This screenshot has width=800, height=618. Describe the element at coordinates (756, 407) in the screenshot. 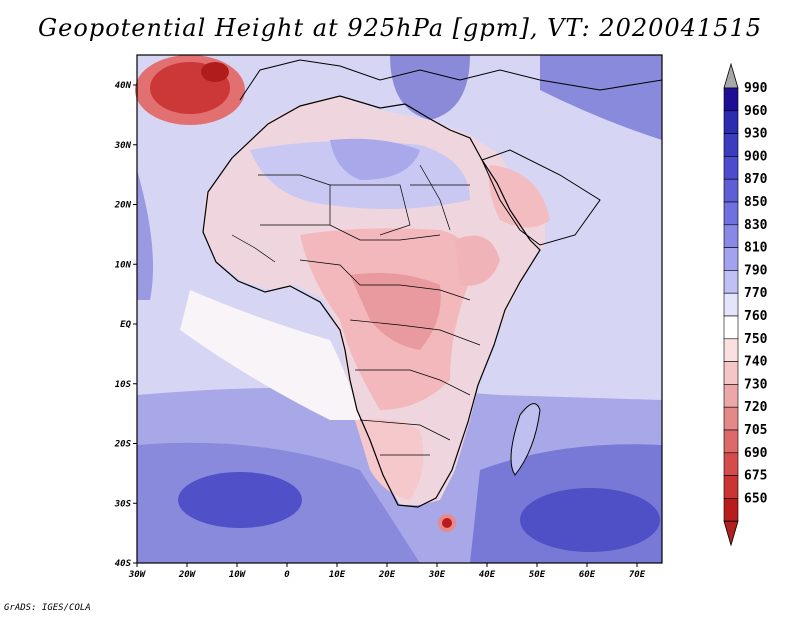

I see `colorbar-level-label: 720` at that location.